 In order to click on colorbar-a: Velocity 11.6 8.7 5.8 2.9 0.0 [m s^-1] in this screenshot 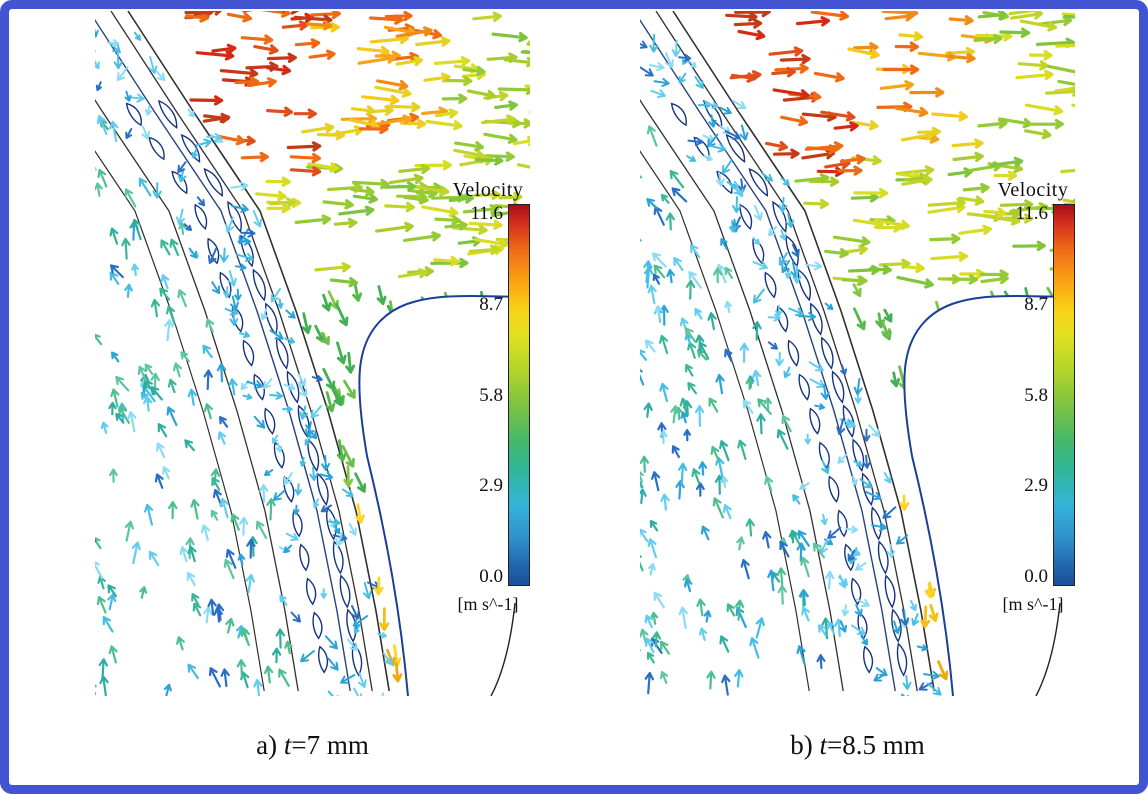, I will do `click(488, 397)`.